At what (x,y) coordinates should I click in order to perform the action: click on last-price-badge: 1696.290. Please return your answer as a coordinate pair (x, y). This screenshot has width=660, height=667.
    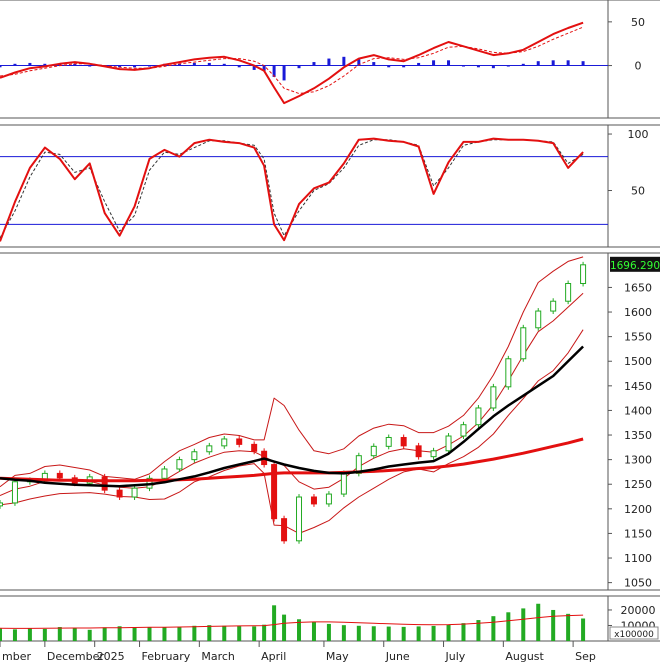
    Looking at the image, I should click on (635, 264).